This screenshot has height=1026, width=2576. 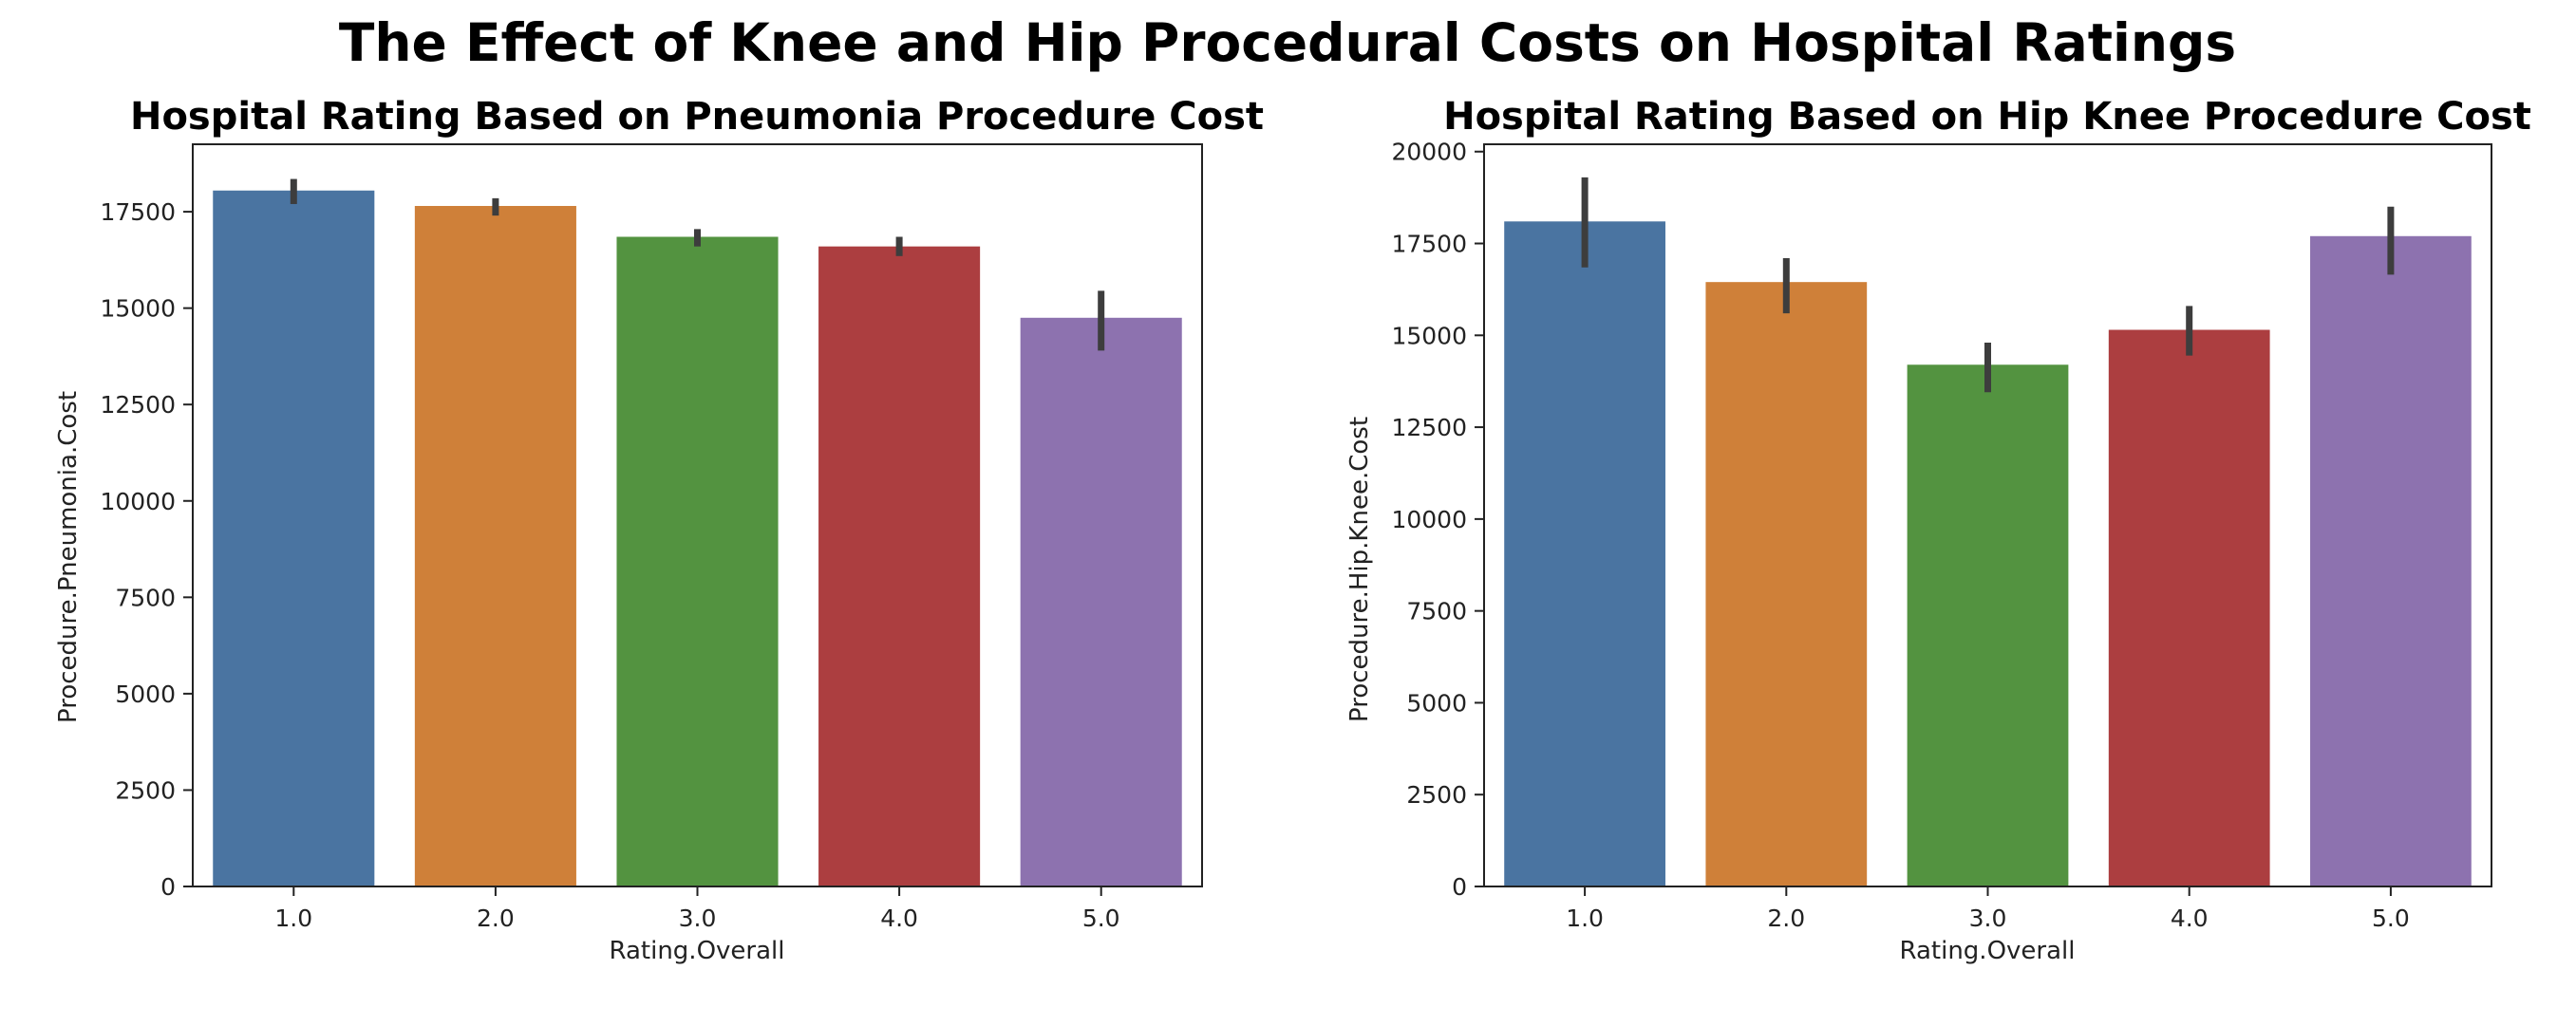 I want to click on y-axis-label: Procedure.Hip.Knee.Cost, so click(x=1359, y=569).